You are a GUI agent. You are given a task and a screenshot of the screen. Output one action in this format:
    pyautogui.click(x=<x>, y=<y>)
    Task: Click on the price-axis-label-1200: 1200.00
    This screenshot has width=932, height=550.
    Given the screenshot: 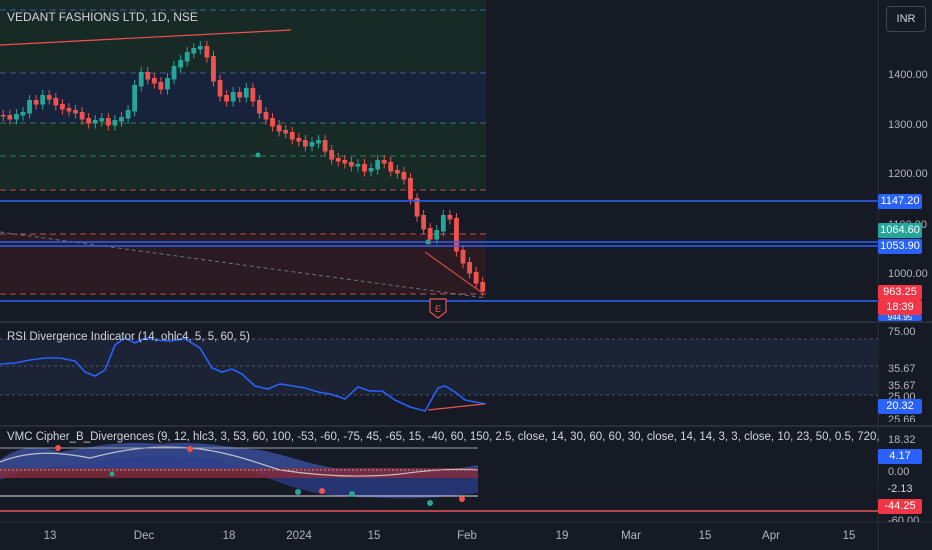 What is the action you would take?
    pyautogui.click(x=908, y=174)
    